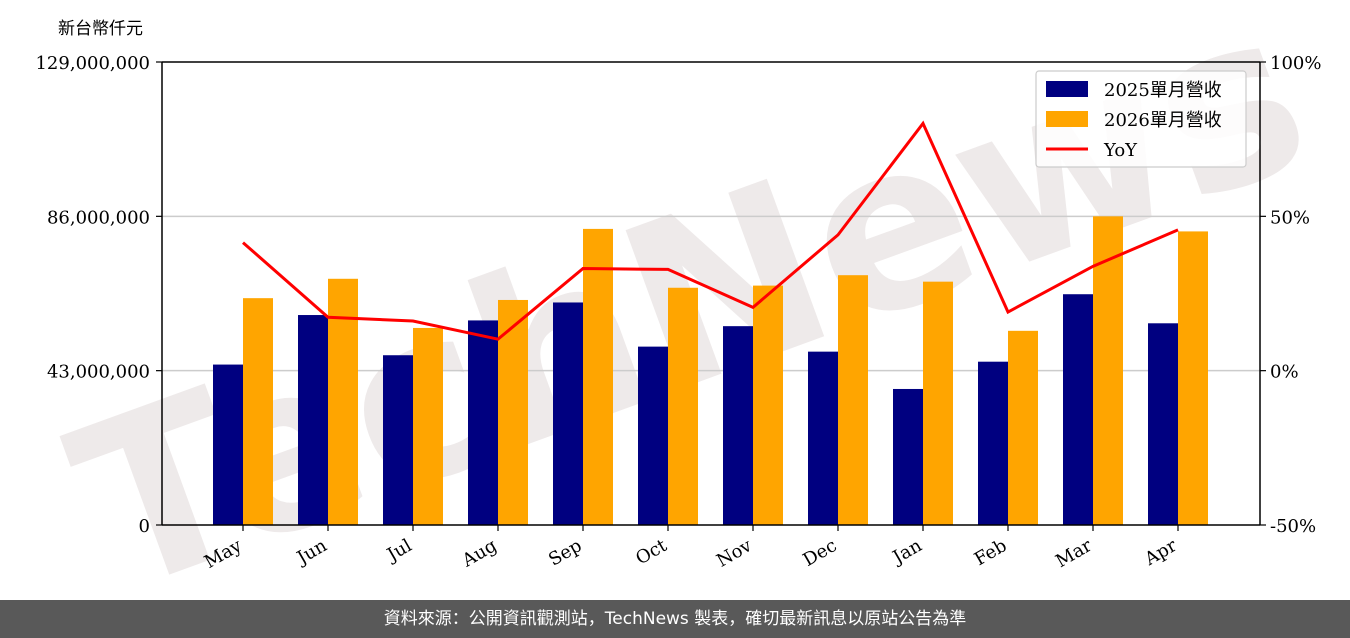  I want to click on legend-box, so click(1141, 119).